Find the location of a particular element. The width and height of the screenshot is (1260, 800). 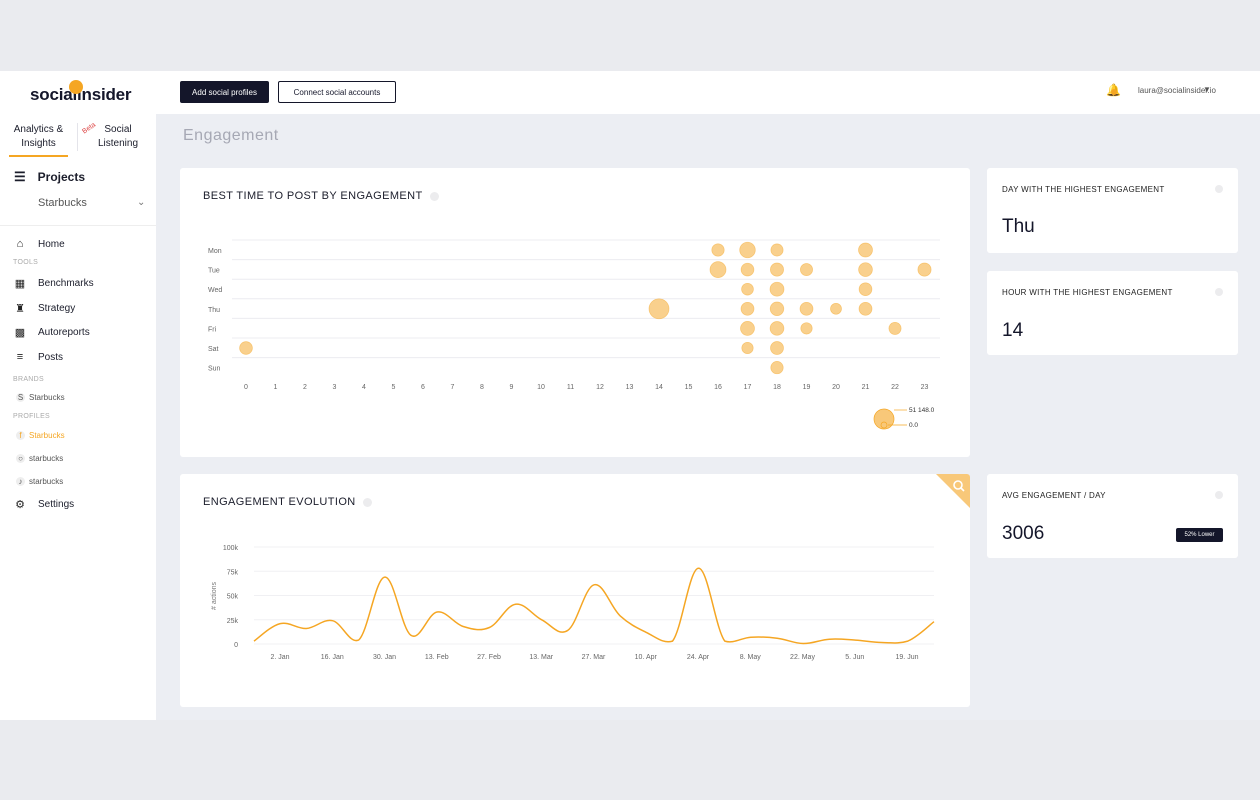

sidebar-item-label: Settings is located at coordinates (56, 504).